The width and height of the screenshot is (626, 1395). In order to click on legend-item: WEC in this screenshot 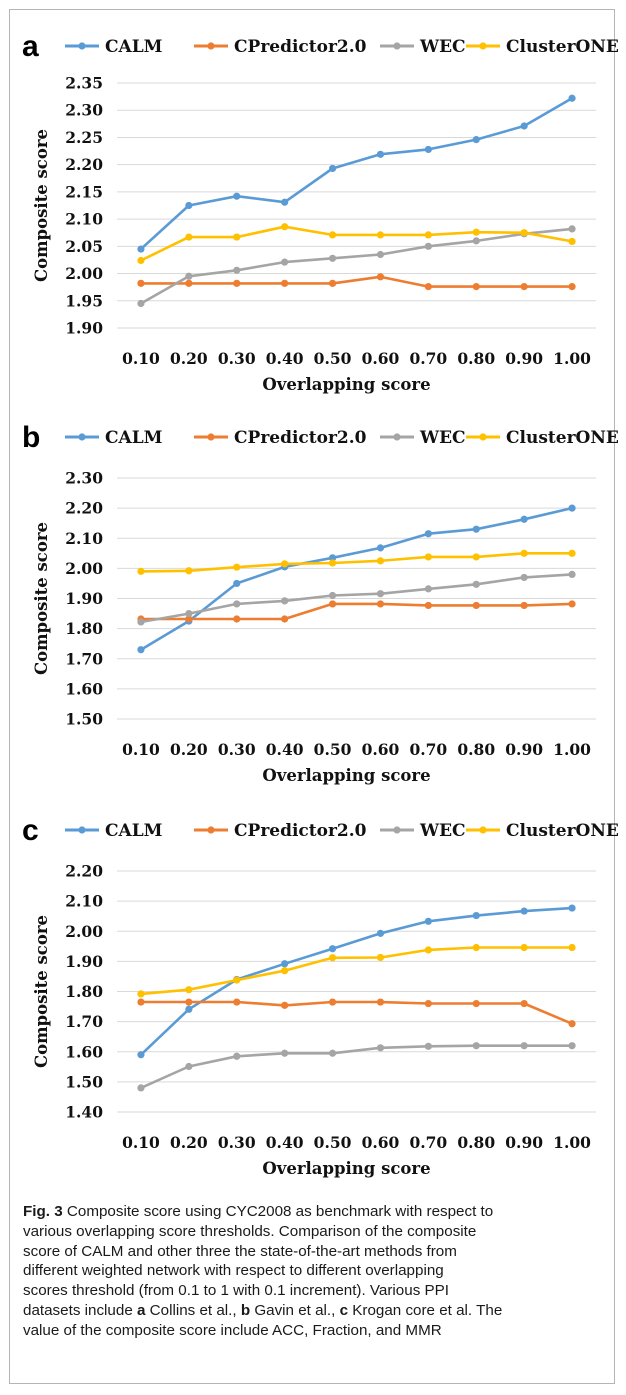, I will do `click(423, 47)`.